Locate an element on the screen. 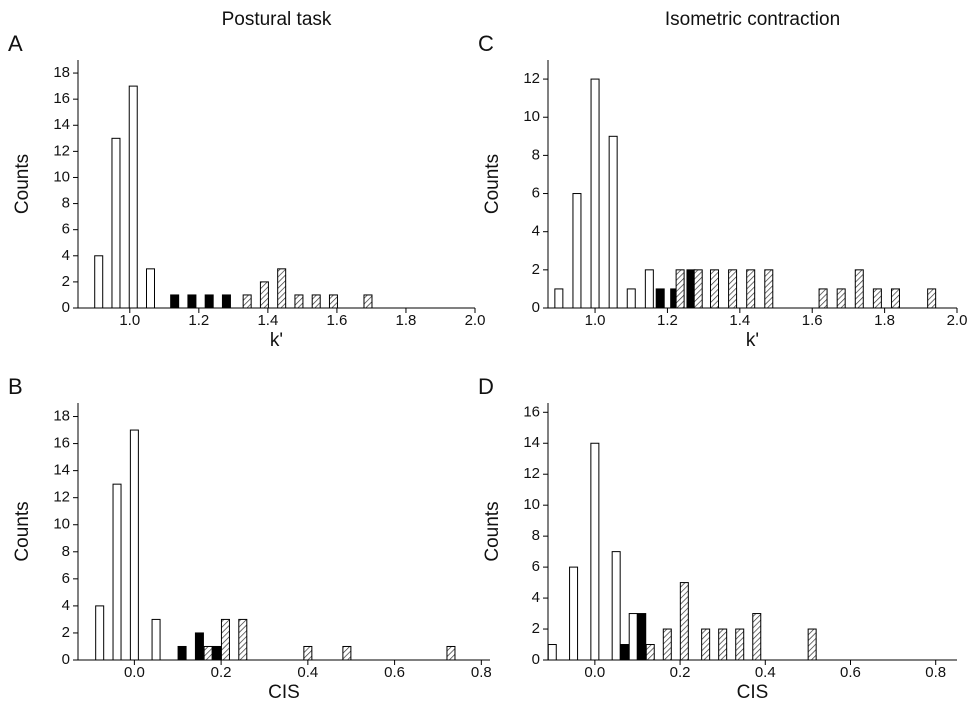 This screenshot has height=724, width=969. panel-letter: C is located at coordinates (486, 43).